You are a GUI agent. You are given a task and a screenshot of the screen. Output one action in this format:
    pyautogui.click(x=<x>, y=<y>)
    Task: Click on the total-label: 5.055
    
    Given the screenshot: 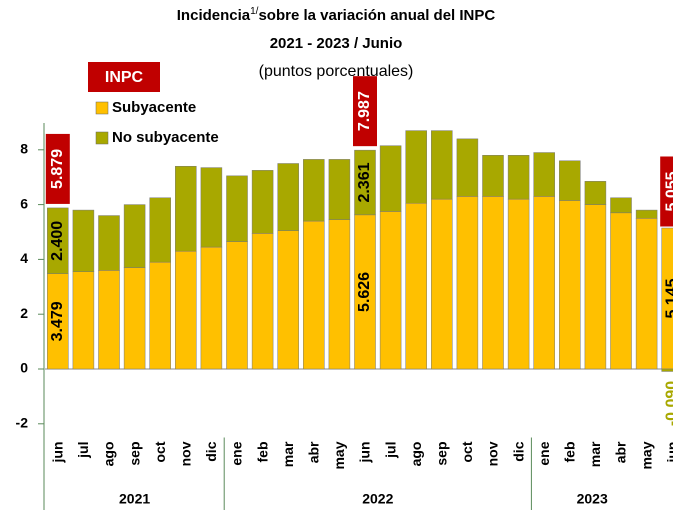 What is the action you would take?
    pyautogui.click(x=668, y=191)
    